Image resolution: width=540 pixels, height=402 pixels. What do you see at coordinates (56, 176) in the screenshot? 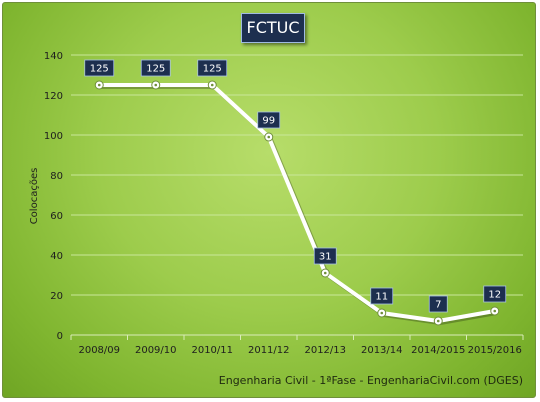
I see `y-tick-label: 80` at bounding box center [56, 176].